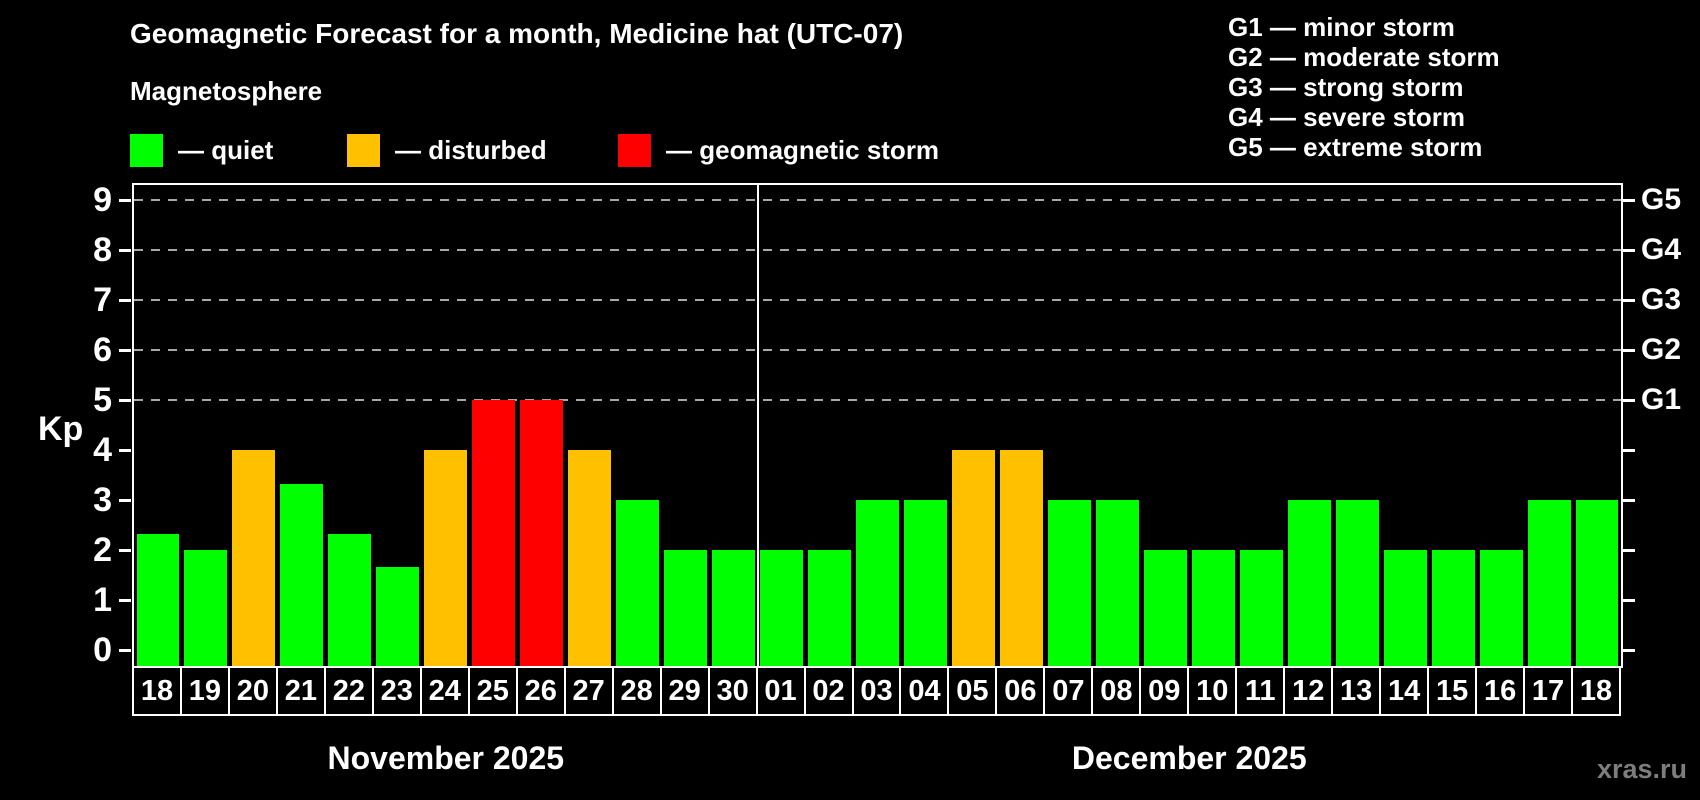 The height and width of the screenshot is (800, 1700). What do you see at coordinates (1500, 691) in the screenshot?
I see `day-label: 16` at bounding box center [1500, 691].